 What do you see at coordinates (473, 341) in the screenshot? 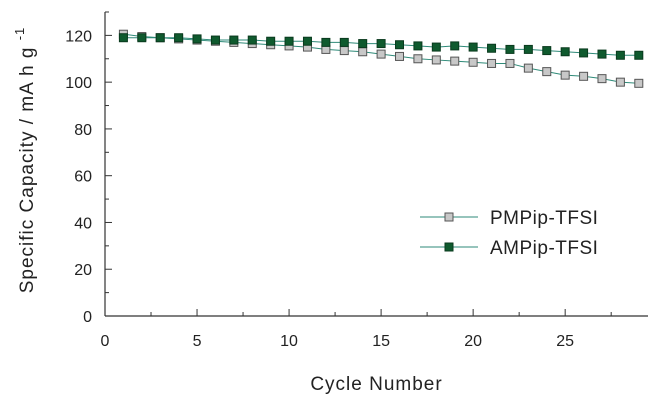
I see `x-tick-label: 20` at bounding box center [473, 341].